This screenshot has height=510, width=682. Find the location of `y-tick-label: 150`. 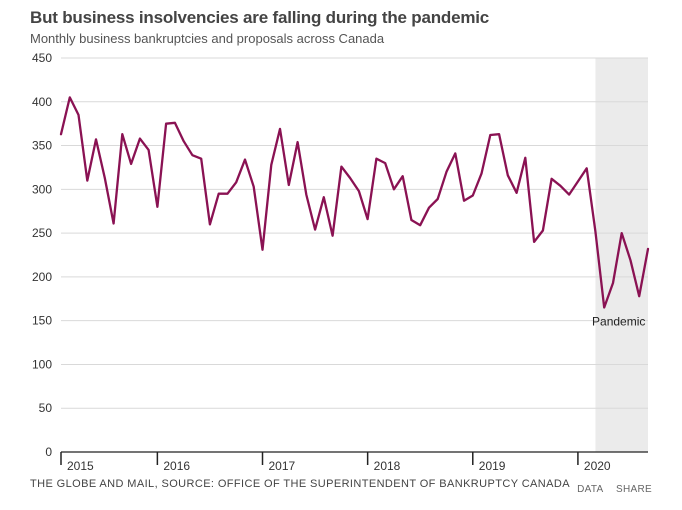

y-tick-label: 150 is located at coordinates (42, 321).